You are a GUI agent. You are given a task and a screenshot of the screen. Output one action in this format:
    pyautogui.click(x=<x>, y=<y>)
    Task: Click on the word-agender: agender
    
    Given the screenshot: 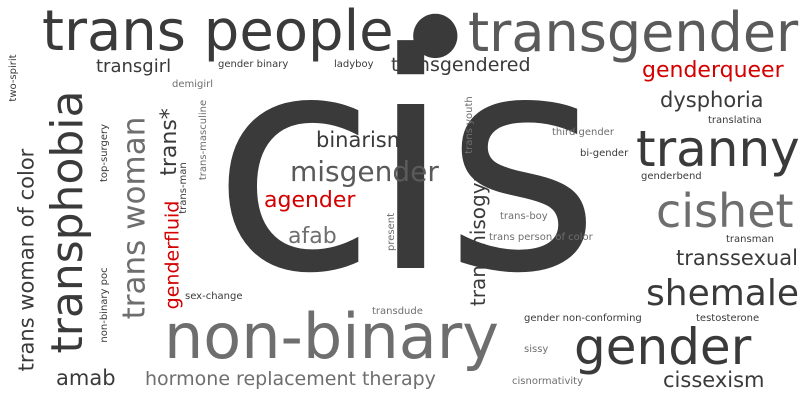 What is the action you would take?
    pyautogui.click(x=310, y=200)
    